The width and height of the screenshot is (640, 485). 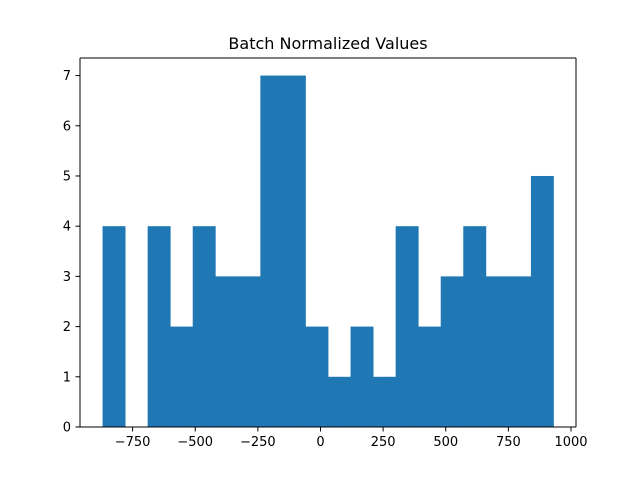 What do you see at coordinates (570, 442) in the screenshot?
I see `x-tick-label: 1000` at bounding box center [570, 442].